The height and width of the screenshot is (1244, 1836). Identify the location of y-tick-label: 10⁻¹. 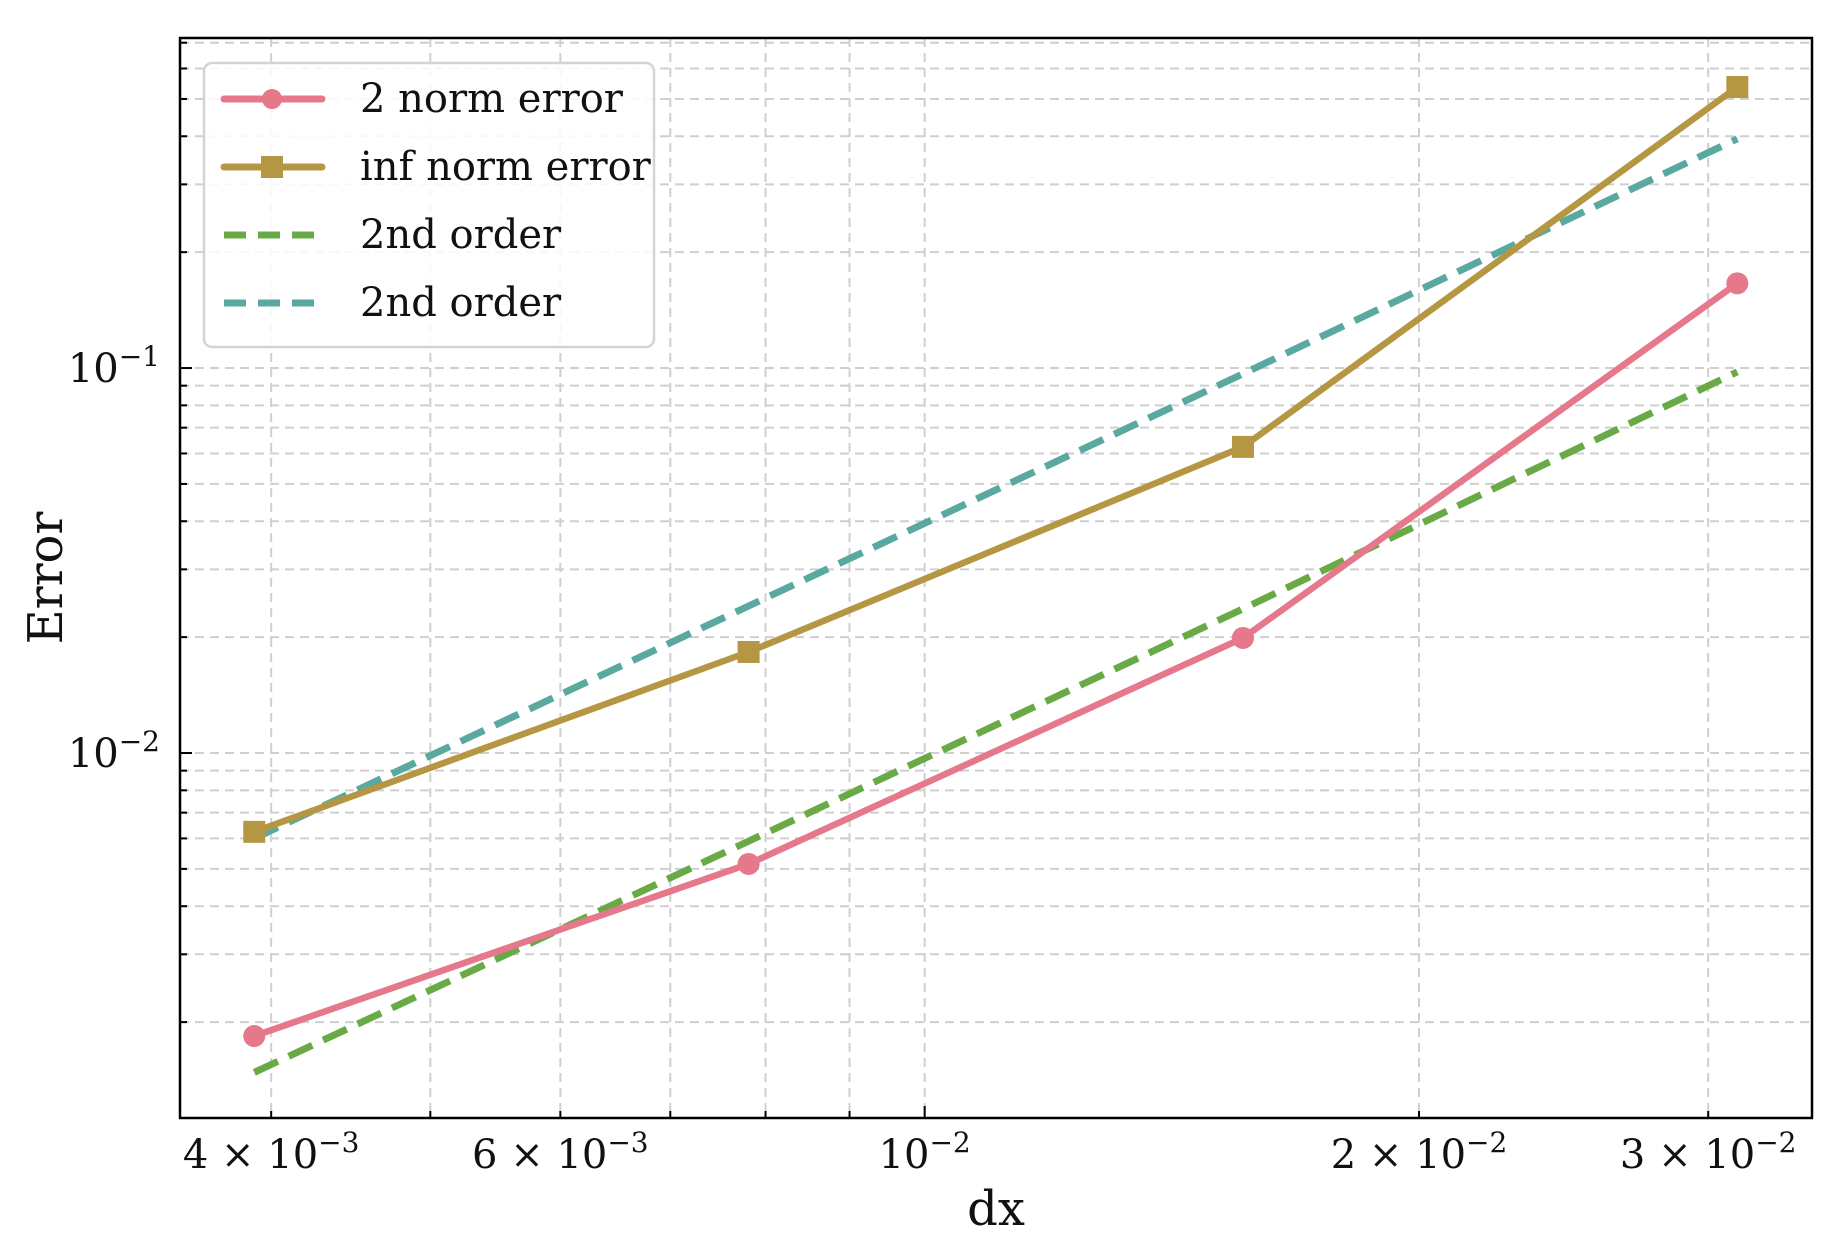
(114, 366).